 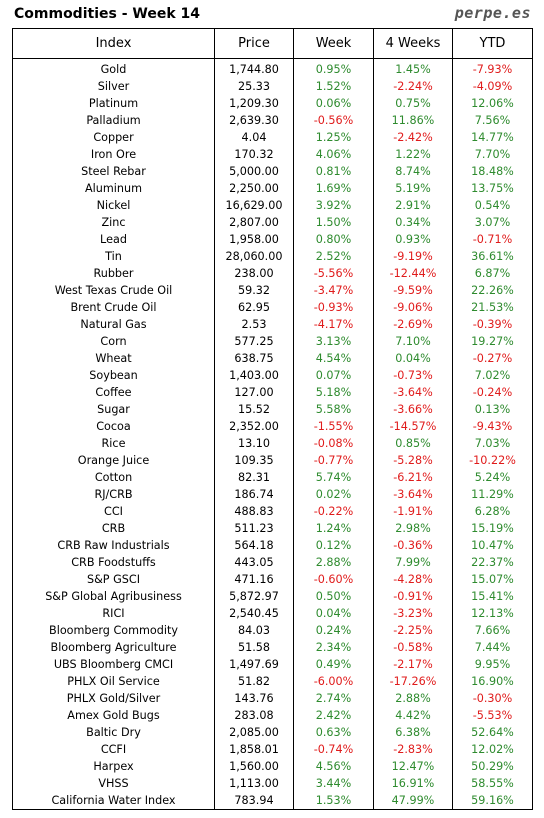 What do you see at coordinates (113, 426) in the screenshot?
I see `cell-index: Cocoa` at bounding box center [113, 426].